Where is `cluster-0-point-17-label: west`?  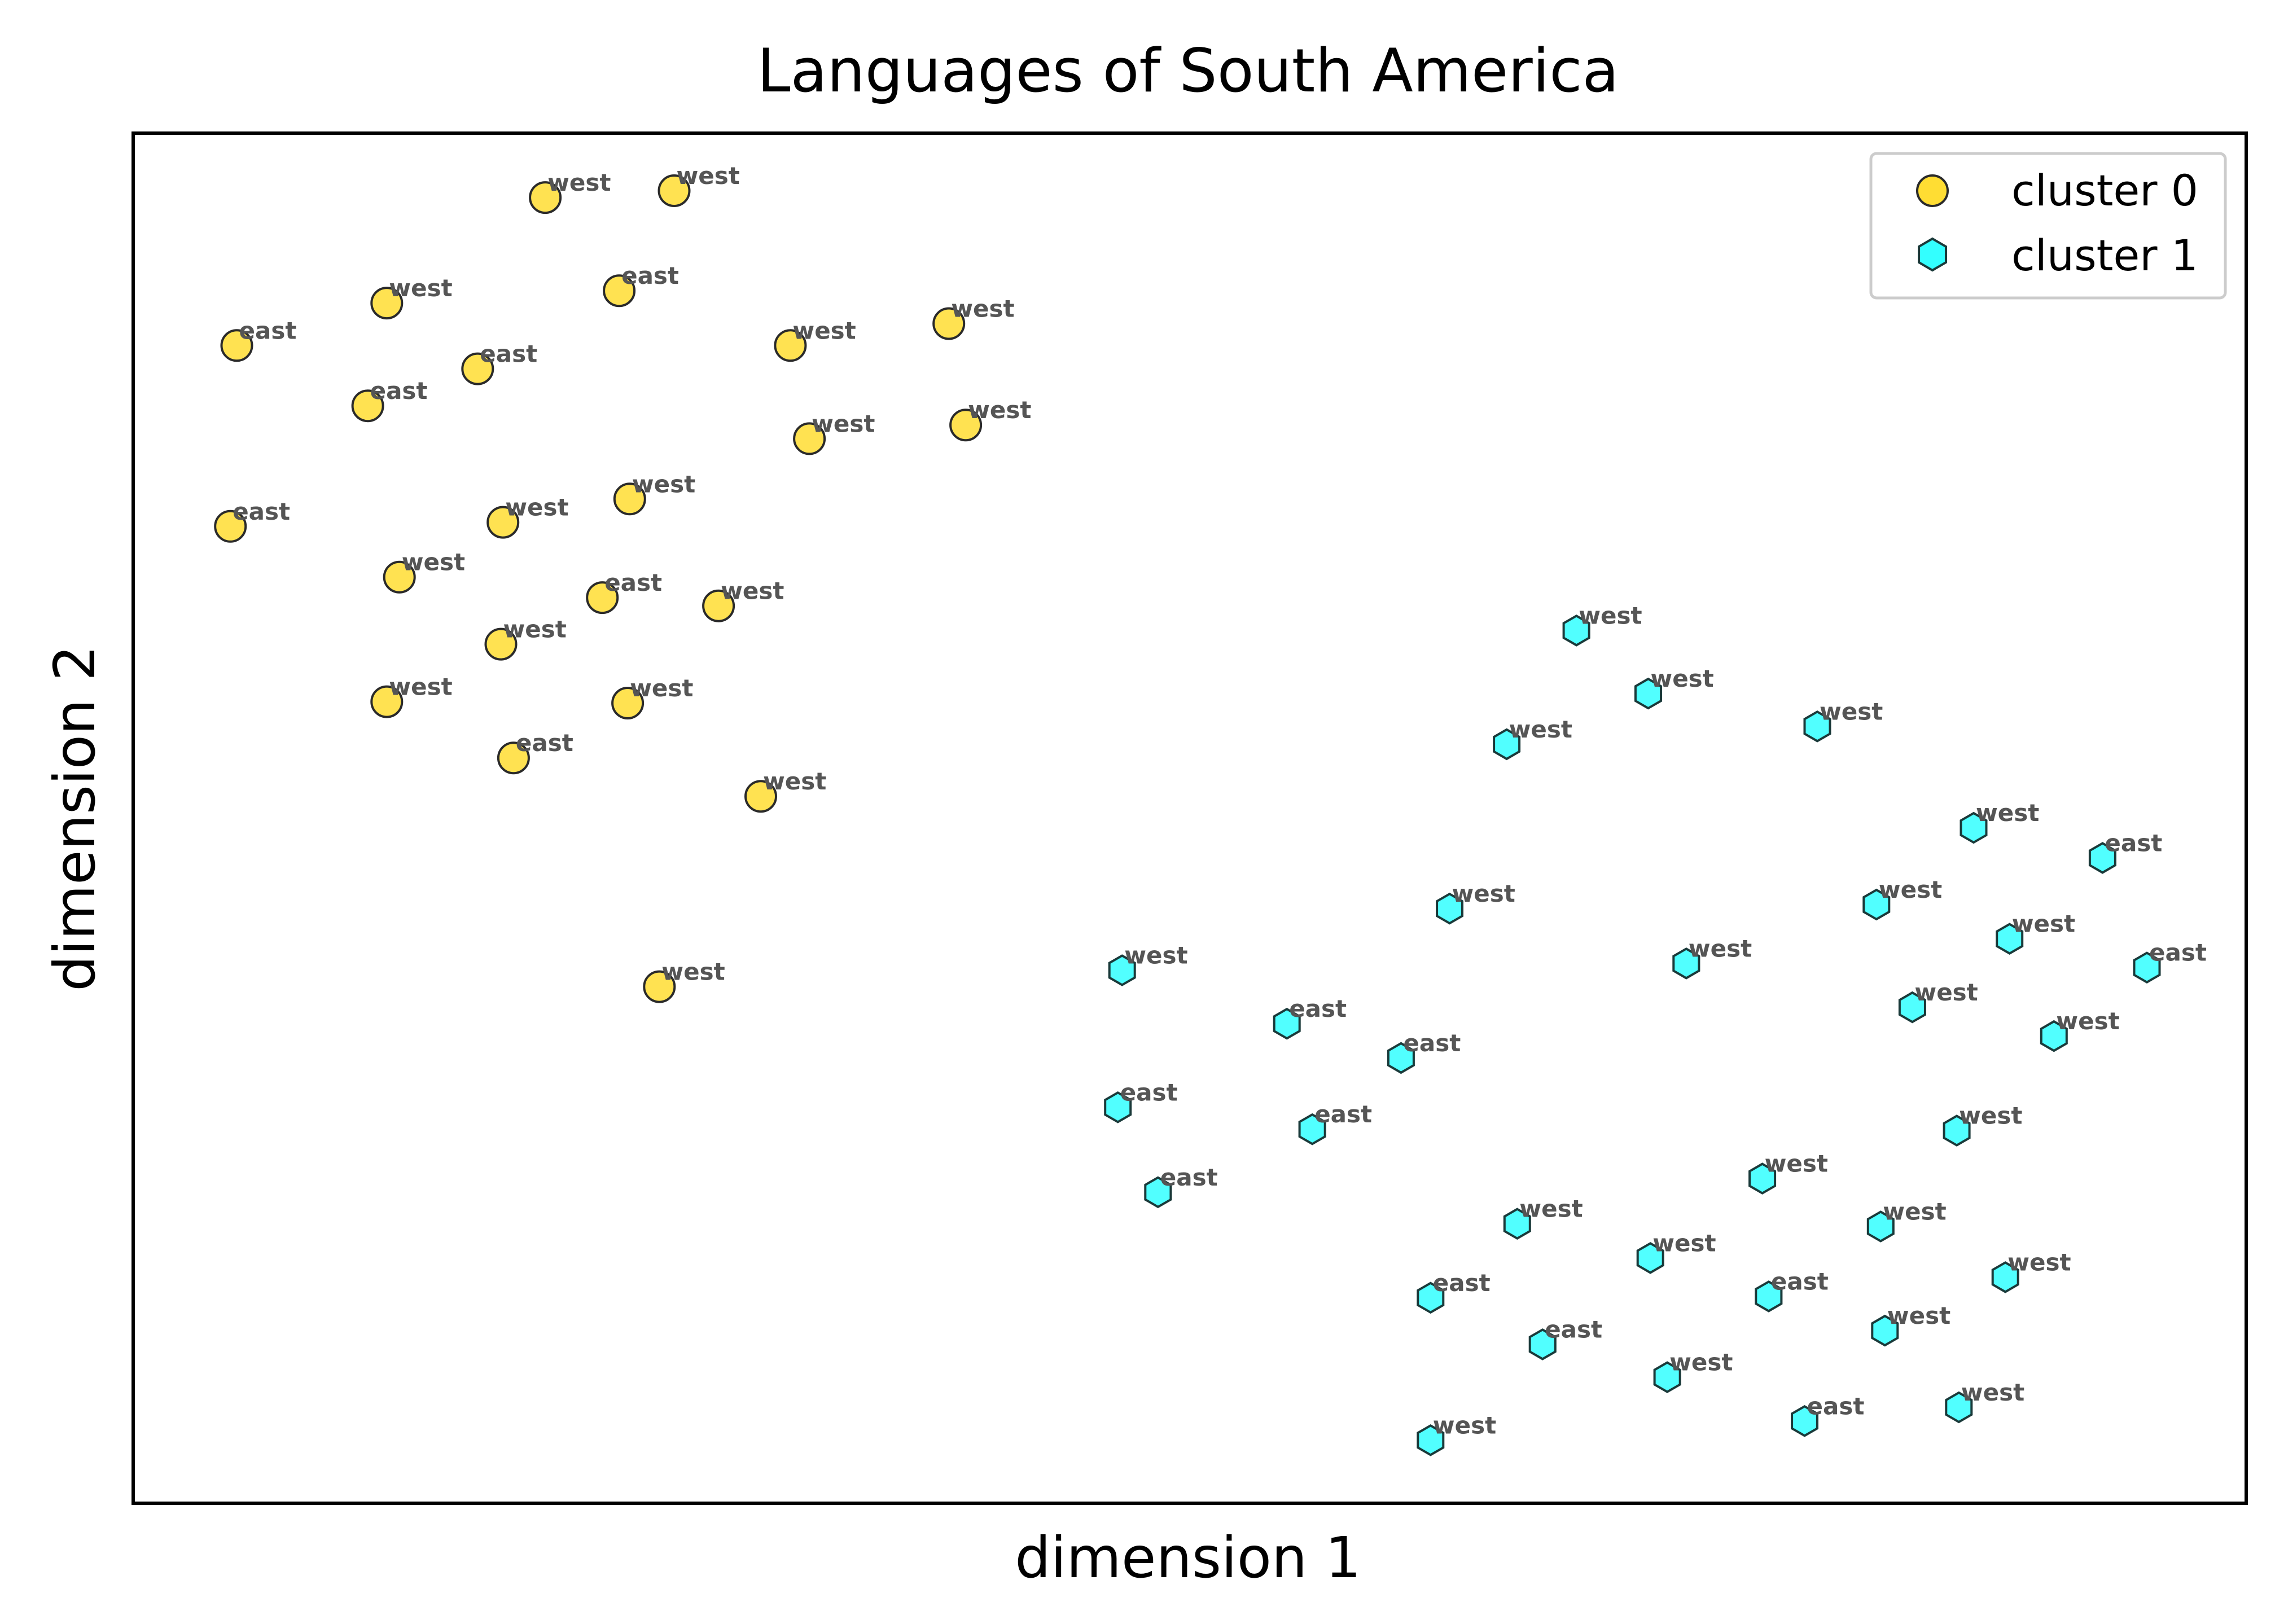
cluster-0-point-17-label: west is located at coordinates (535, 629).